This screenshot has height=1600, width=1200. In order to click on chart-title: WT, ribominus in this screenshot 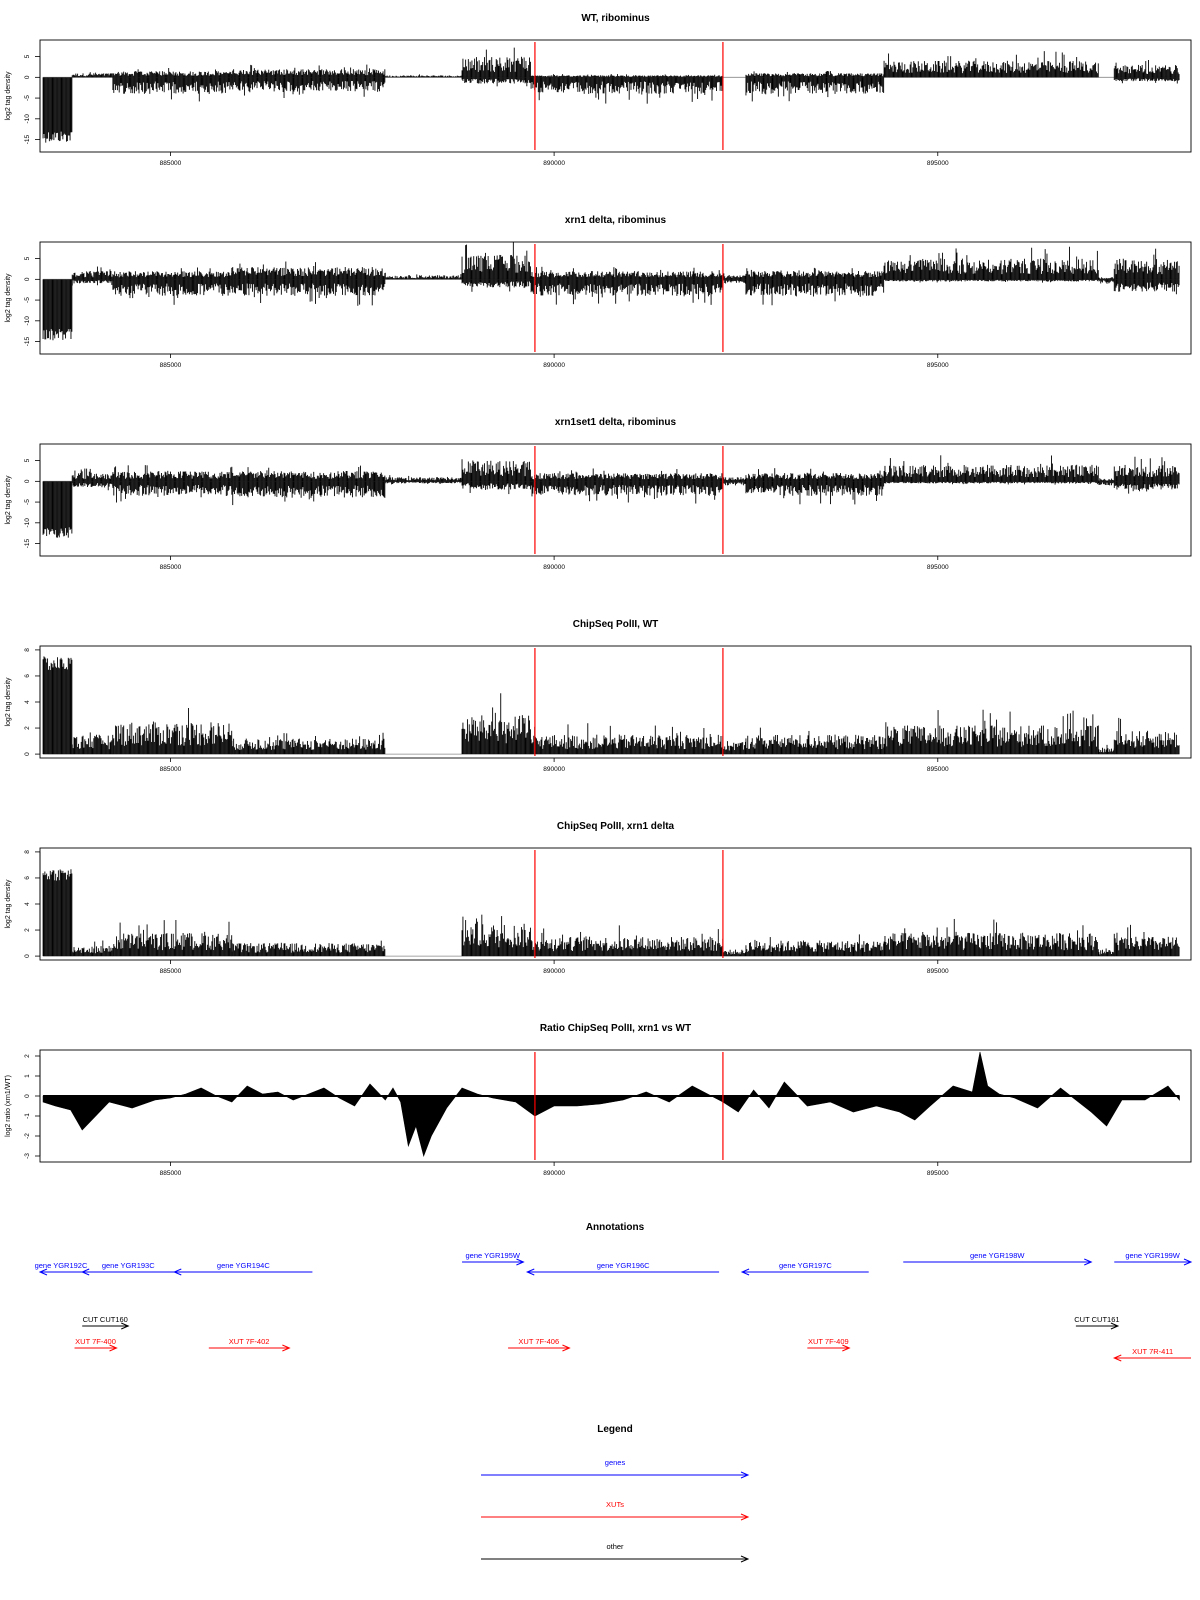, I will do `click(615, 18)`.